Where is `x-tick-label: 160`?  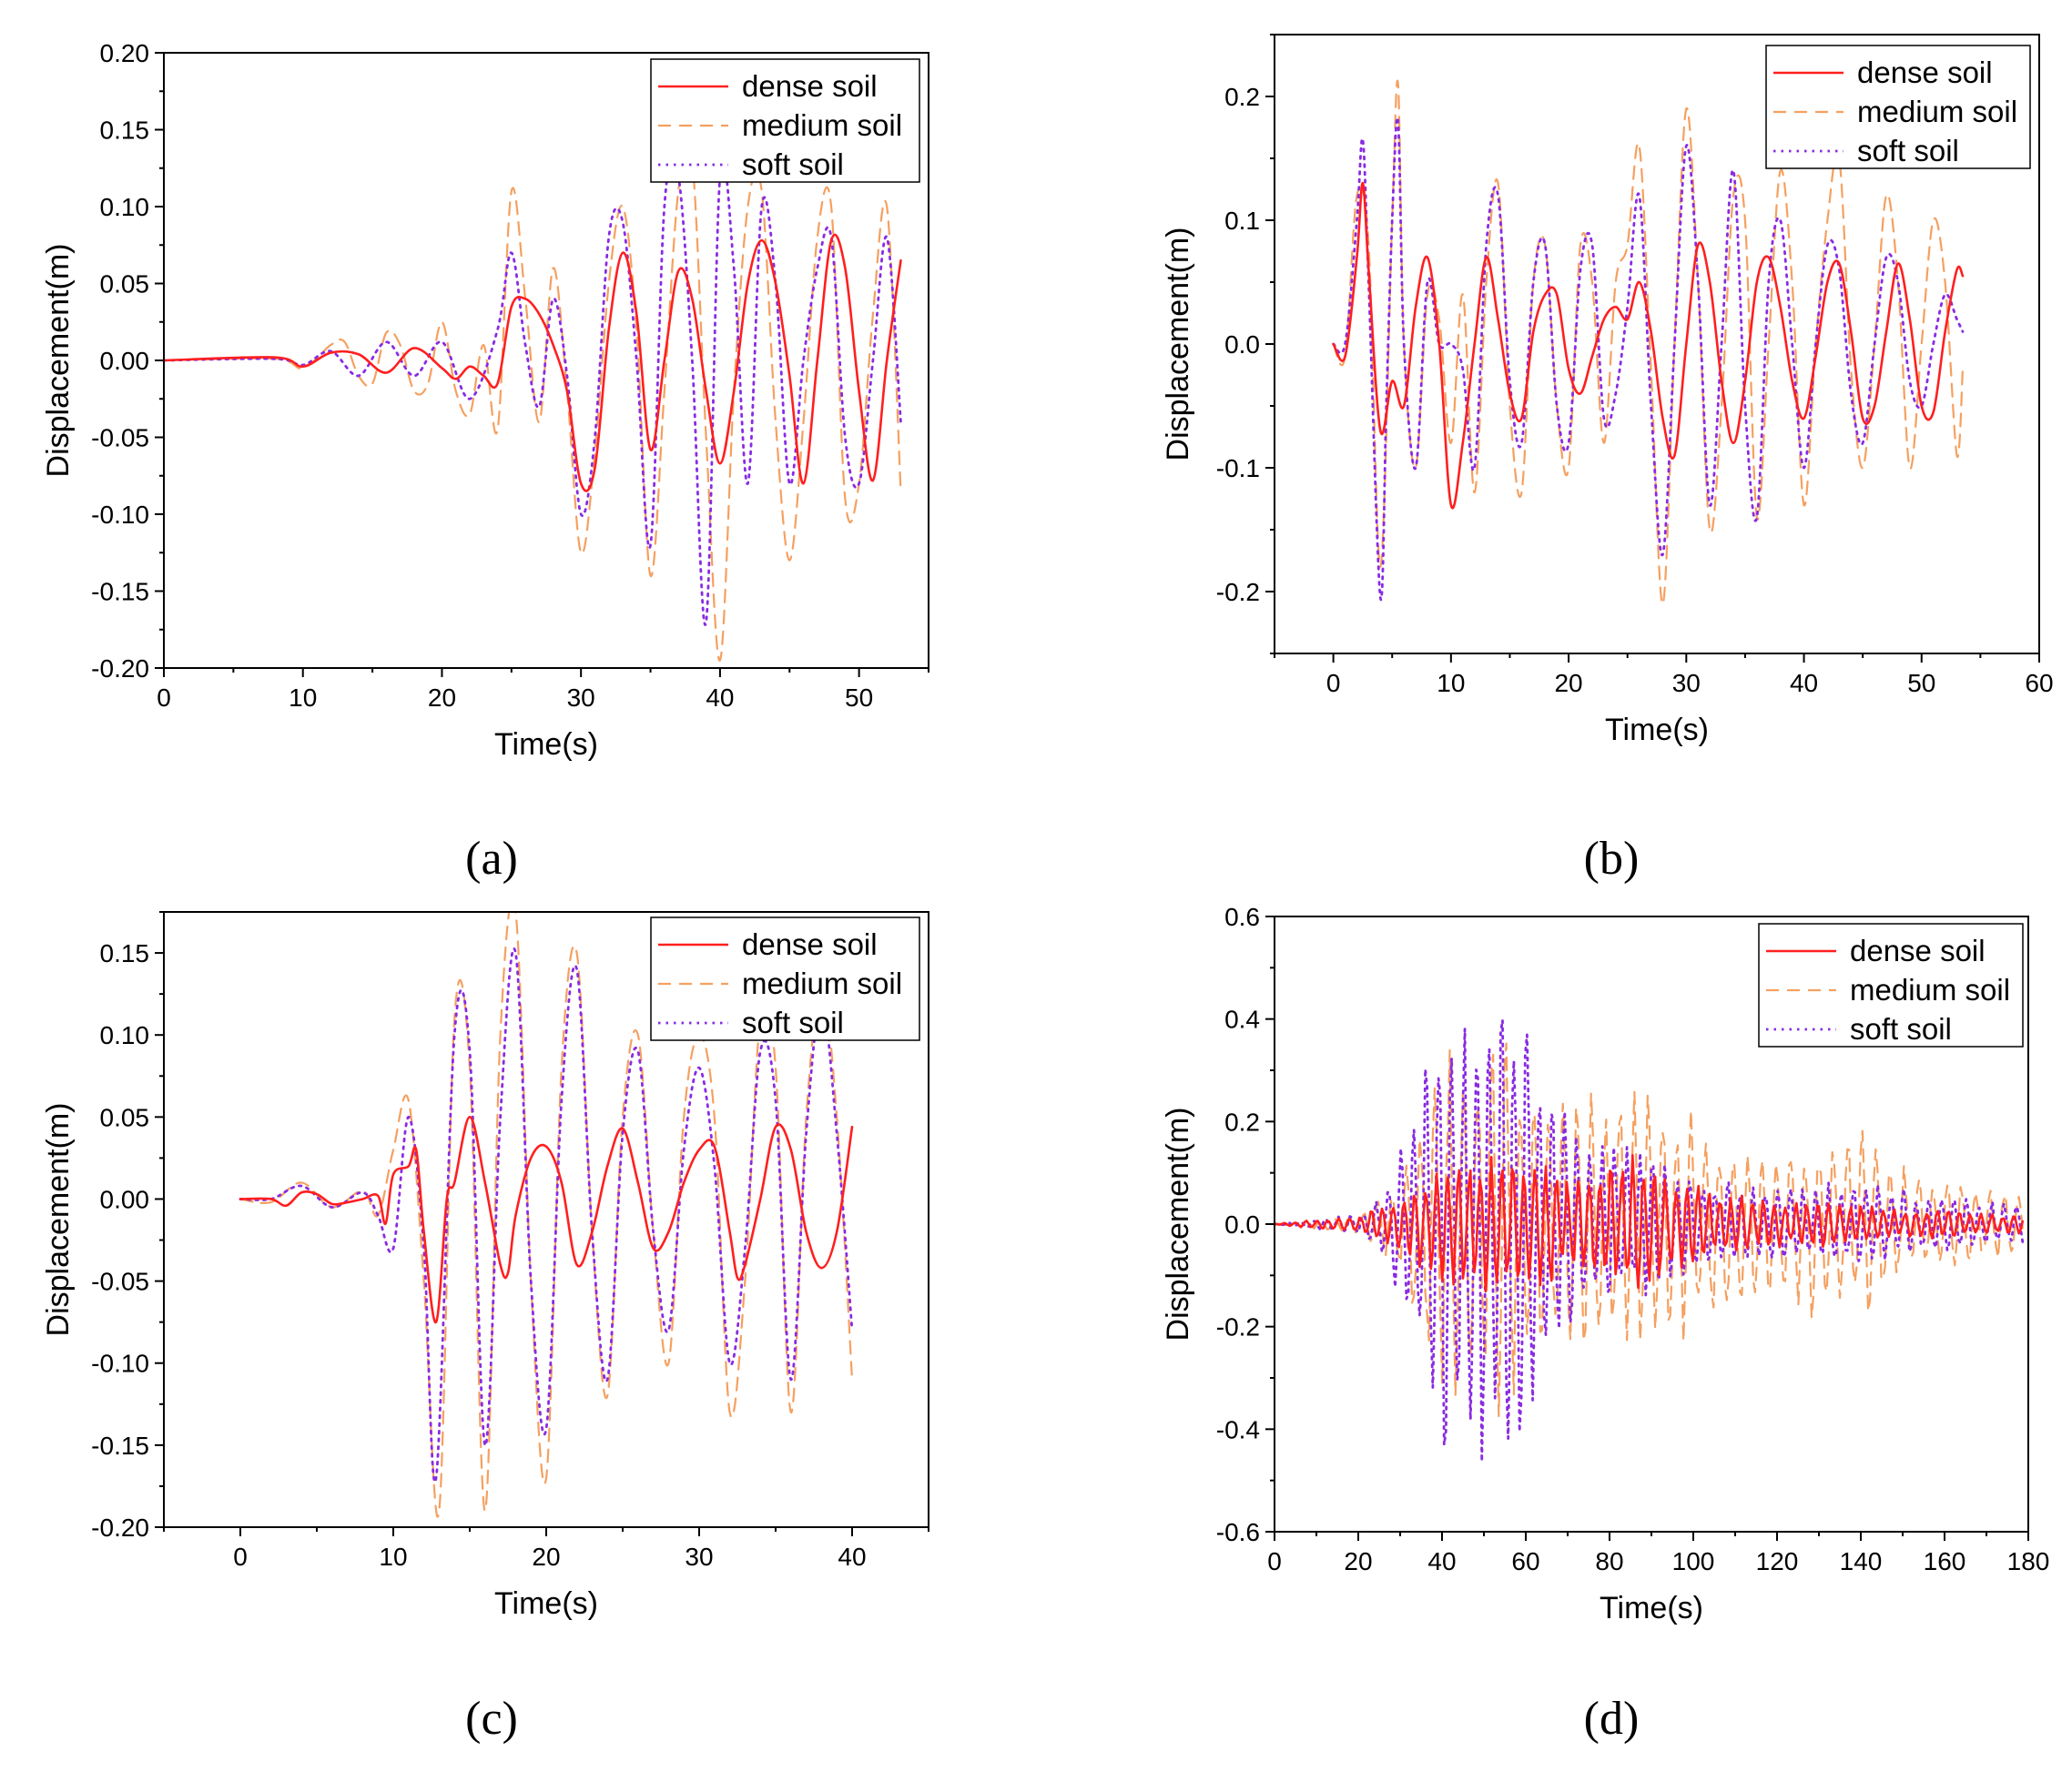
x-tick-label: 160 is located at coordinates (1945, 1561).